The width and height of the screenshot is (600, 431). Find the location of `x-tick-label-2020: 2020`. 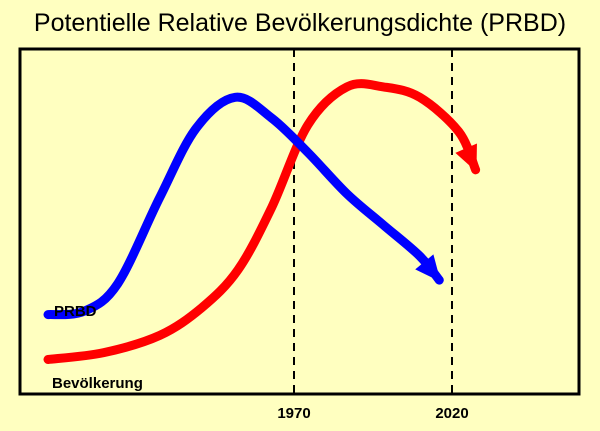

x-tick-label-2020: 2020 is located at coordinates (451, 413).